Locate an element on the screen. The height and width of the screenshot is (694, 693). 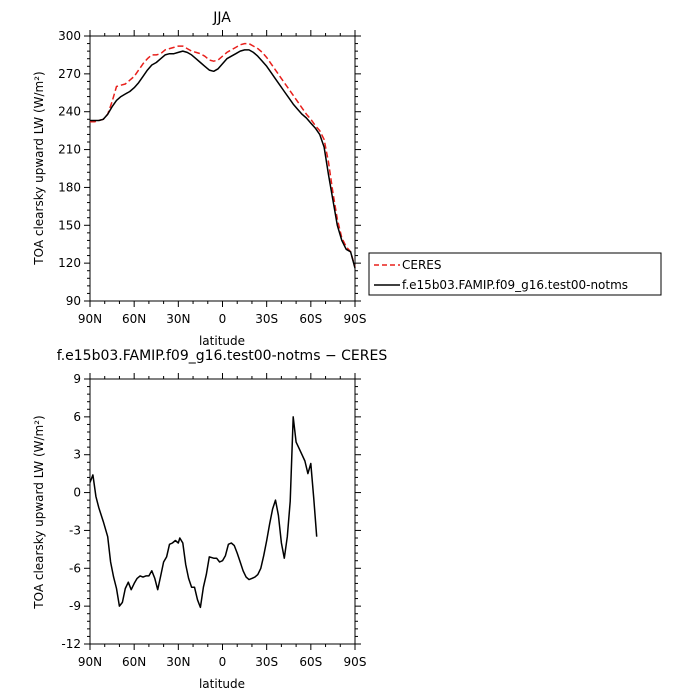
chart-title: JJA is located at coordinates (221, 18).